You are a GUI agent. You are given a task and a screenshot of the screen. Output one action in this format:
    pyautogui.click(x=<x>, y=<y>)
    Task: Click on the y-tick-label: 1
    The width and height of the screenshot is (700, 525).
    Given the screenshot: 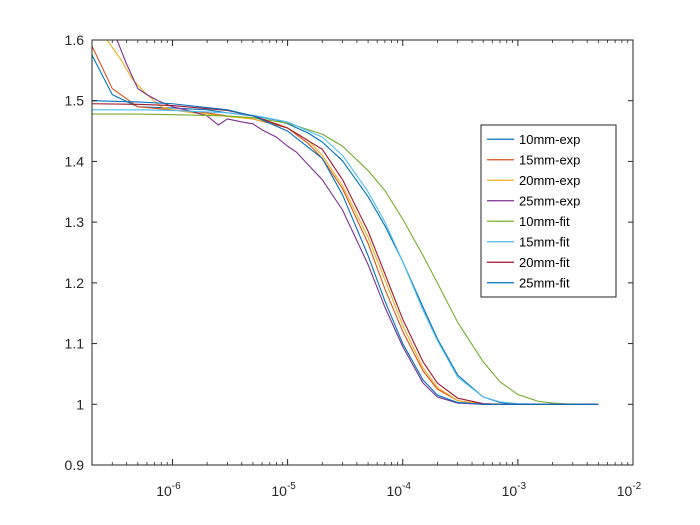 What is the action you would take?
    pyautogui.click(x=80, y=404)
    